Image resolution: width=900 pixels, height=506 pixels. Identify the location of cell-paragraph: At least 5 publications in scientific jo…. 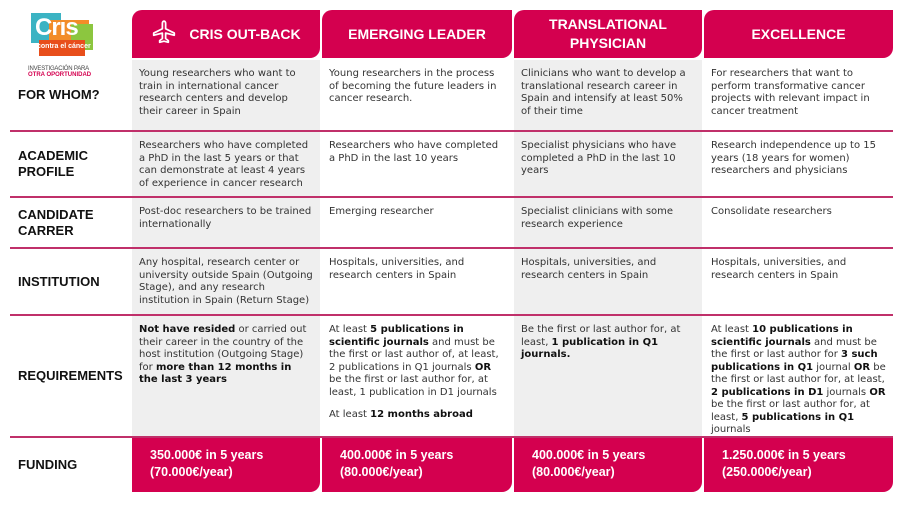
(417, 361).